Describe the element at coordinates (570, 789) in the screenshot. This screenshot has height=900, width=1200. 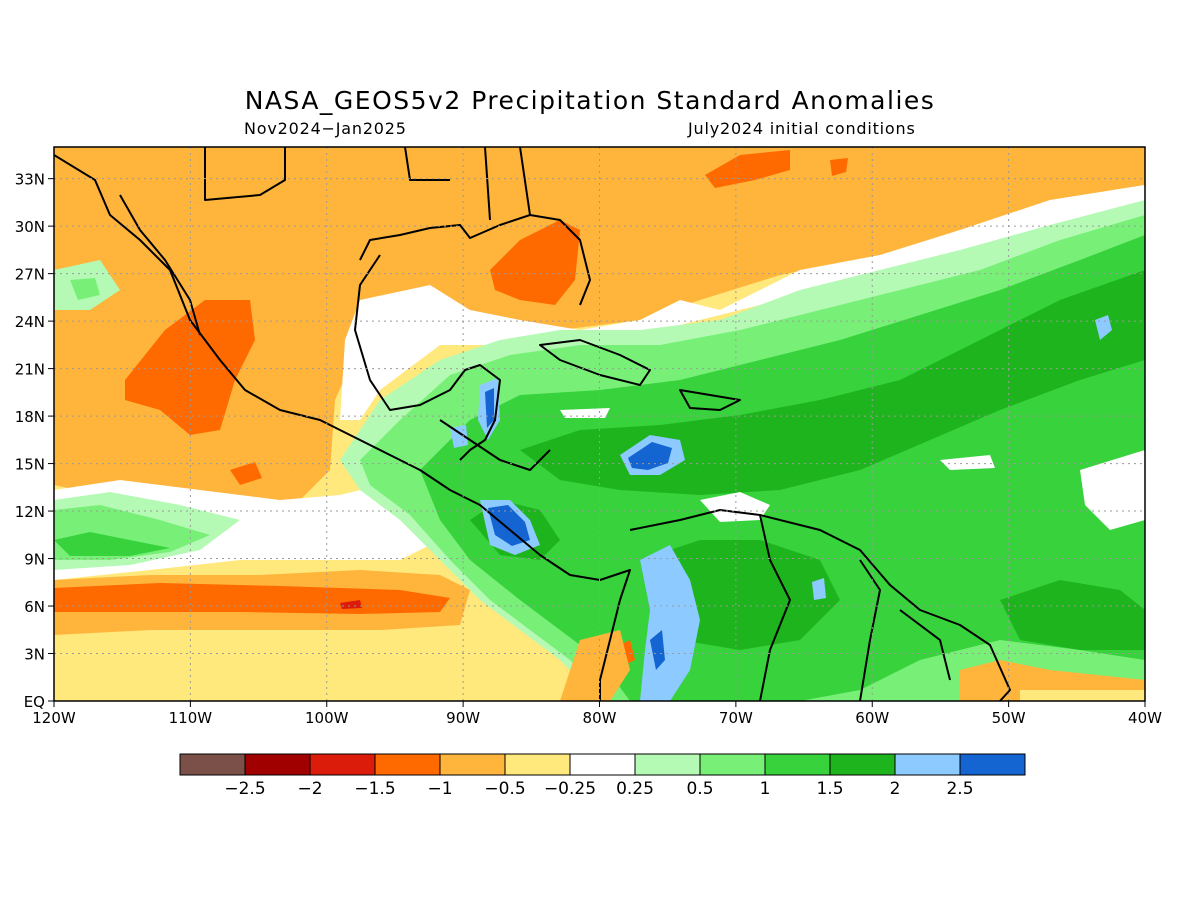
I see `colorbar-label: −0.25` at that location.